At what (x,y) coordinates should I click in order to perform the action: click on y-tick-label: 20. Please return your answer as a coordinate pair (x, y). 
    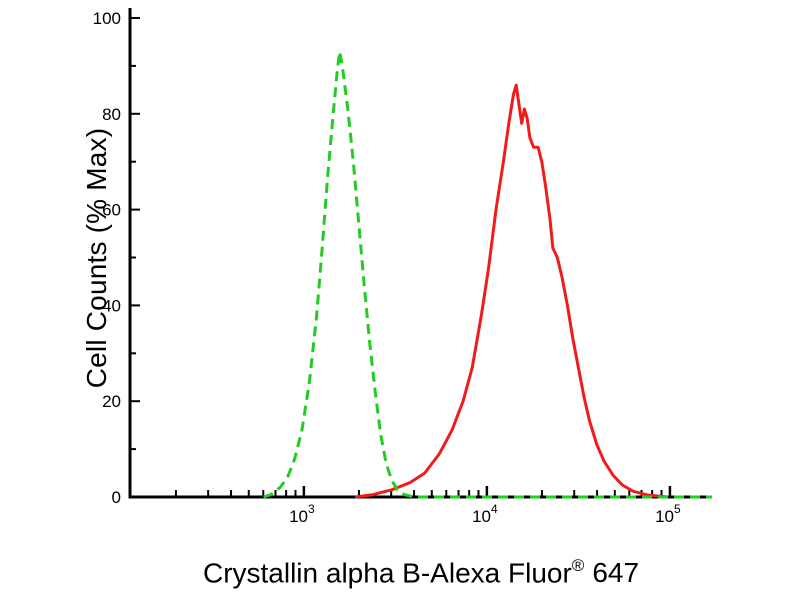
    Looking at the image, I should click on (111, 401).